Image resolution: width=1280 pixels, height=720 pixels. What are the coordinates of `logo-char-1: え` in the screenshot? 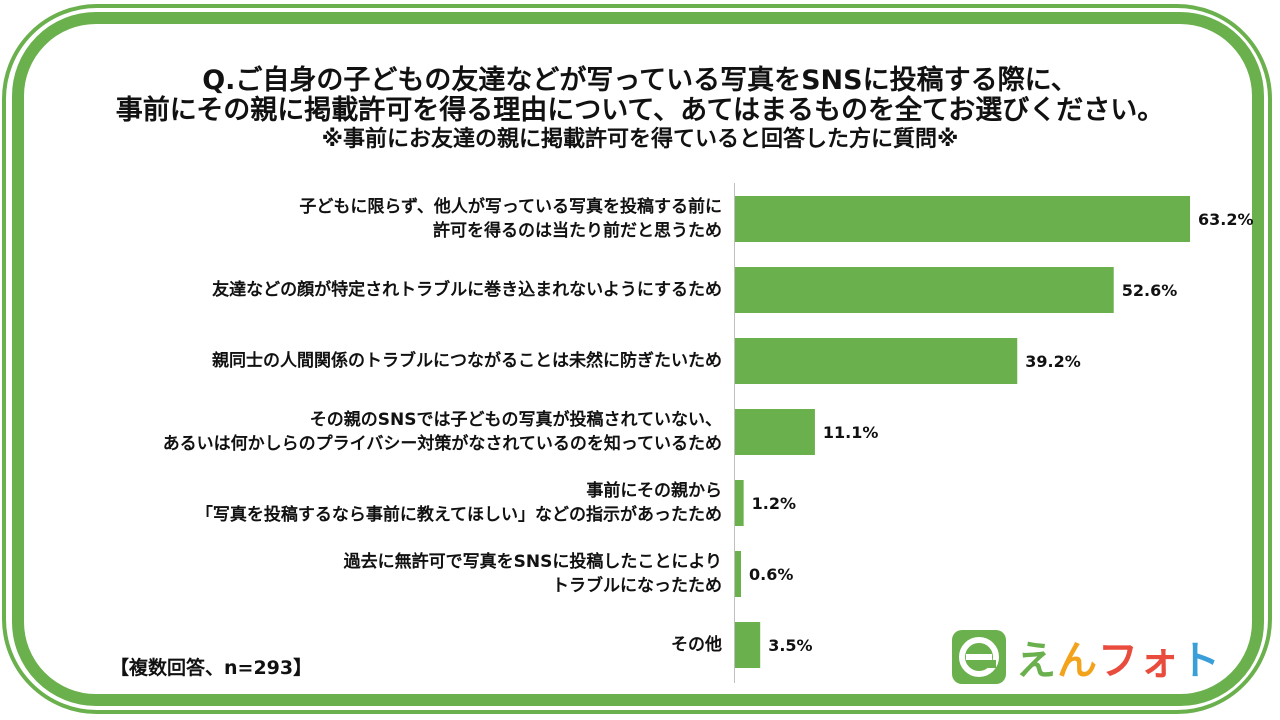 It's located at (1036, 661).